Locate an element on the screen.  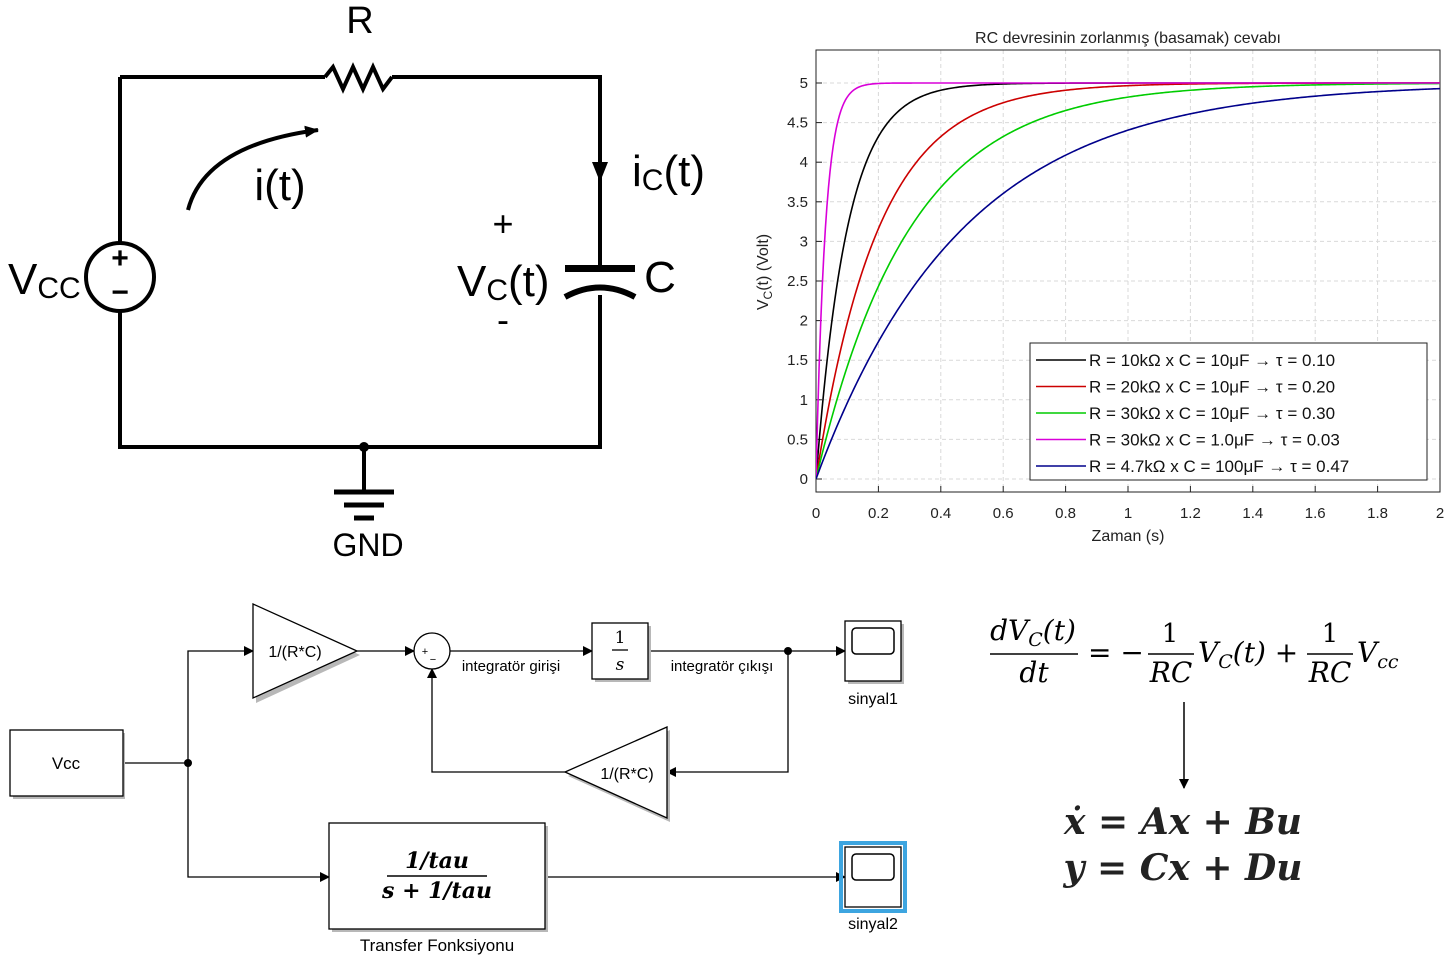
x-tick-label: 1.8 is located at coordinates (1377, 513).